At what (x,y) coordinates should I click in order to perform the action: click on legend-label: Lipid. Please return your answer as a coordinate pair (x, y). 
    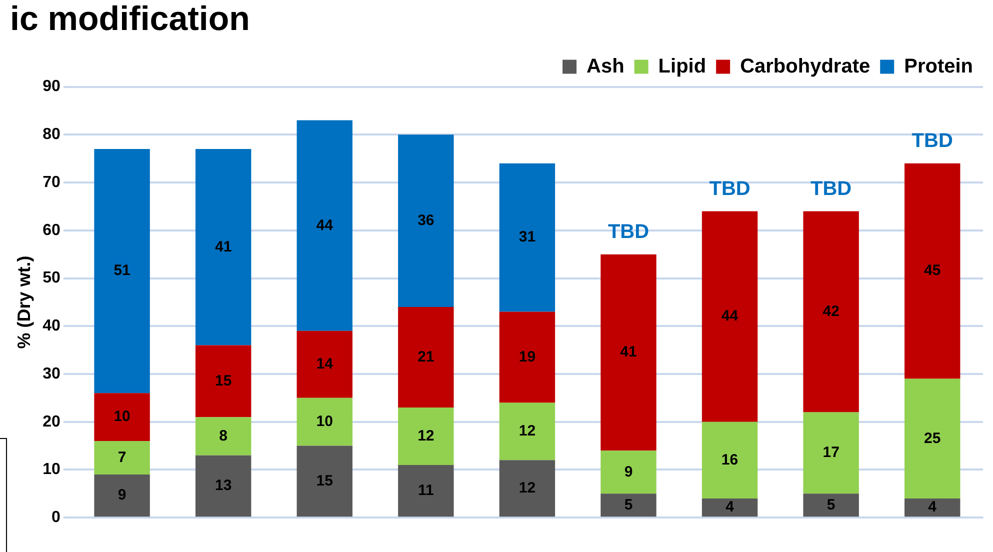
    Looking at the image, I should click on (682, 66).